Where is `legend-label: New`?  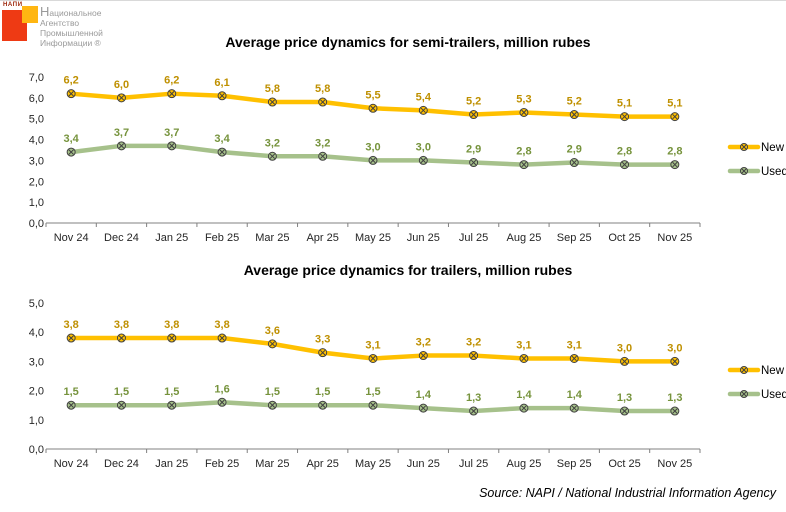
legend-label: New is located at coordinates (773, 371).